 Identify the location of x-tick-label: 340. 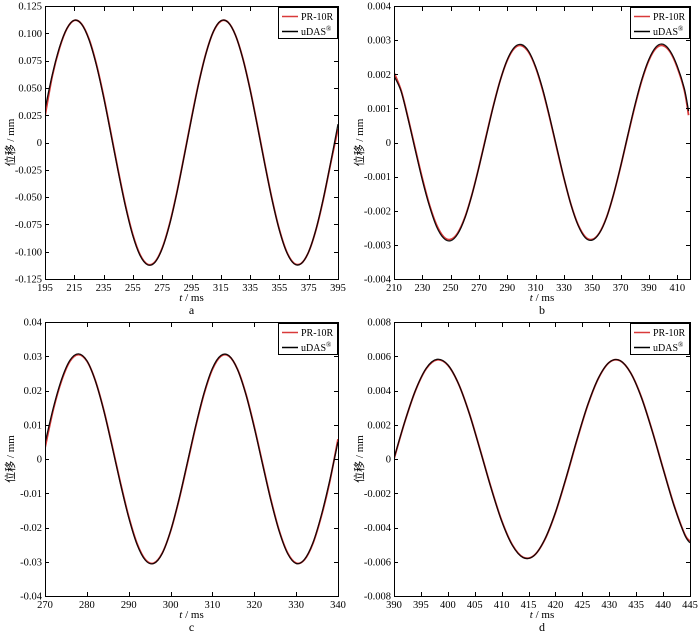
(338, 605).